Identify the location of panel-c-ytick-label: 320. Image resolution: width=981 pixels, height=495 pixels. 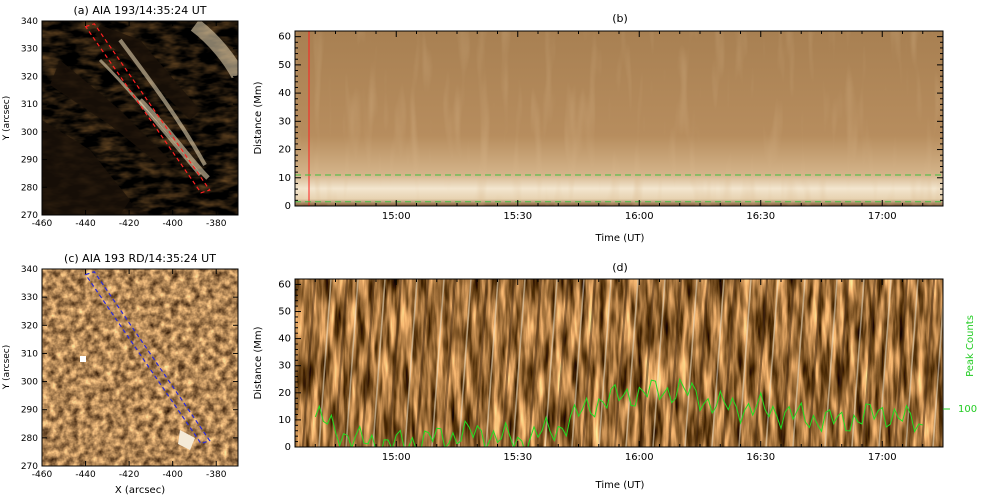
(29, 326).